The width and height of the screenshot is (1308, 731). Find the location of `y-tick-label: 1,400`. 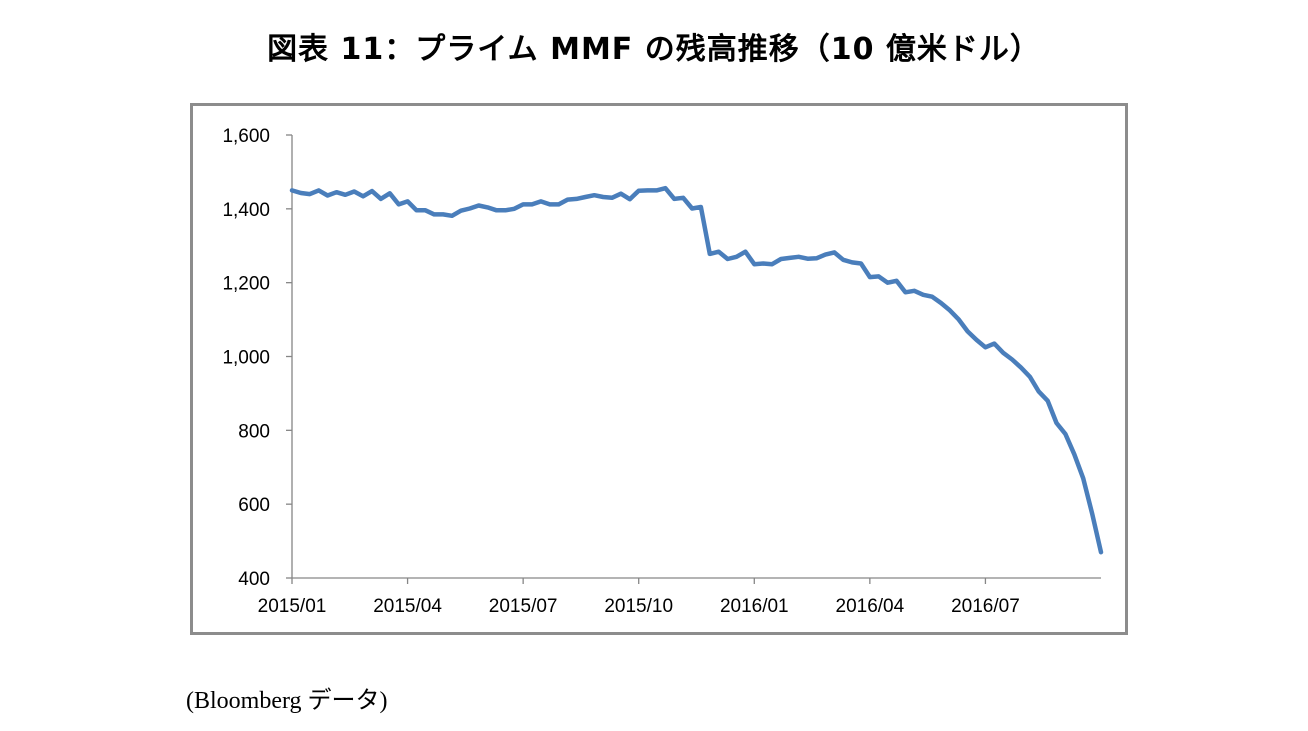

y-tick-label: 1,400 is located at coordinates (246, 210).